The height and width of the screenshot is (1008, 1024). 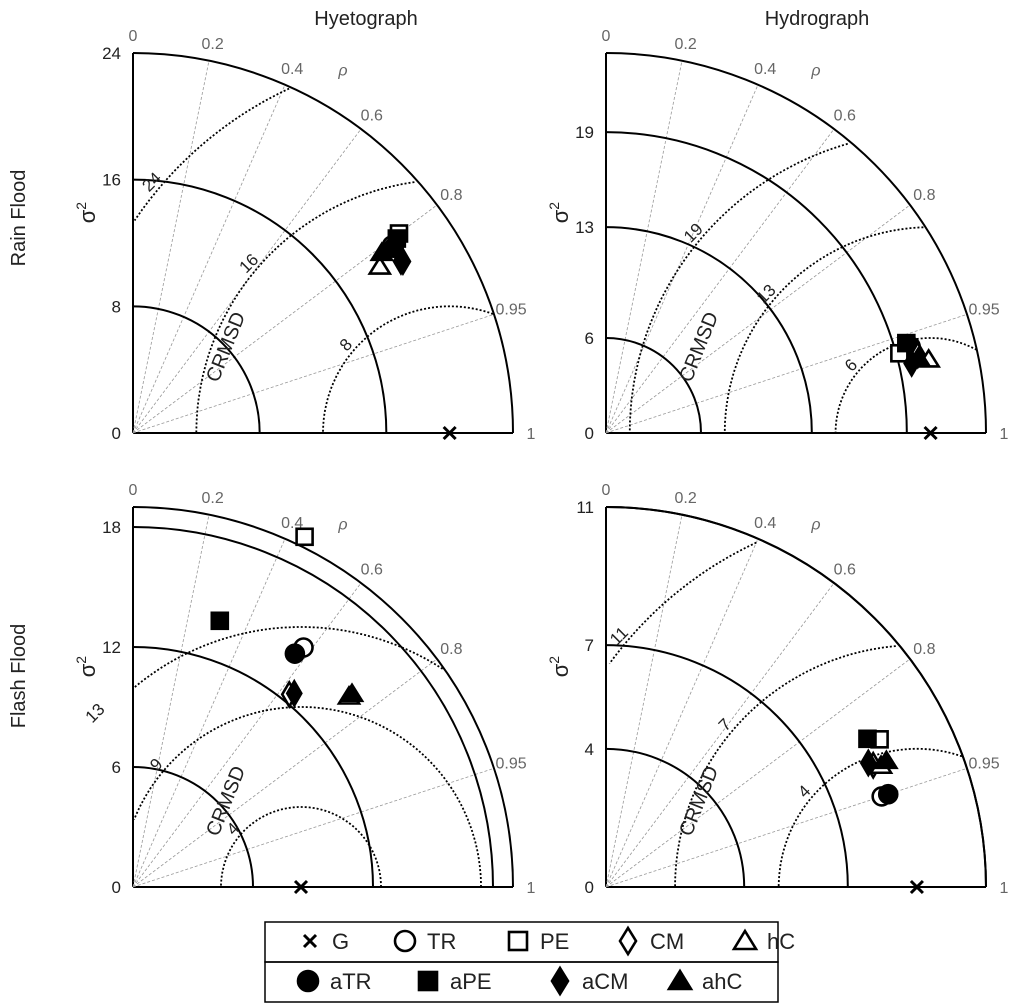 I want to click on legend-label-CM: CM, so click(x=667, y=941).